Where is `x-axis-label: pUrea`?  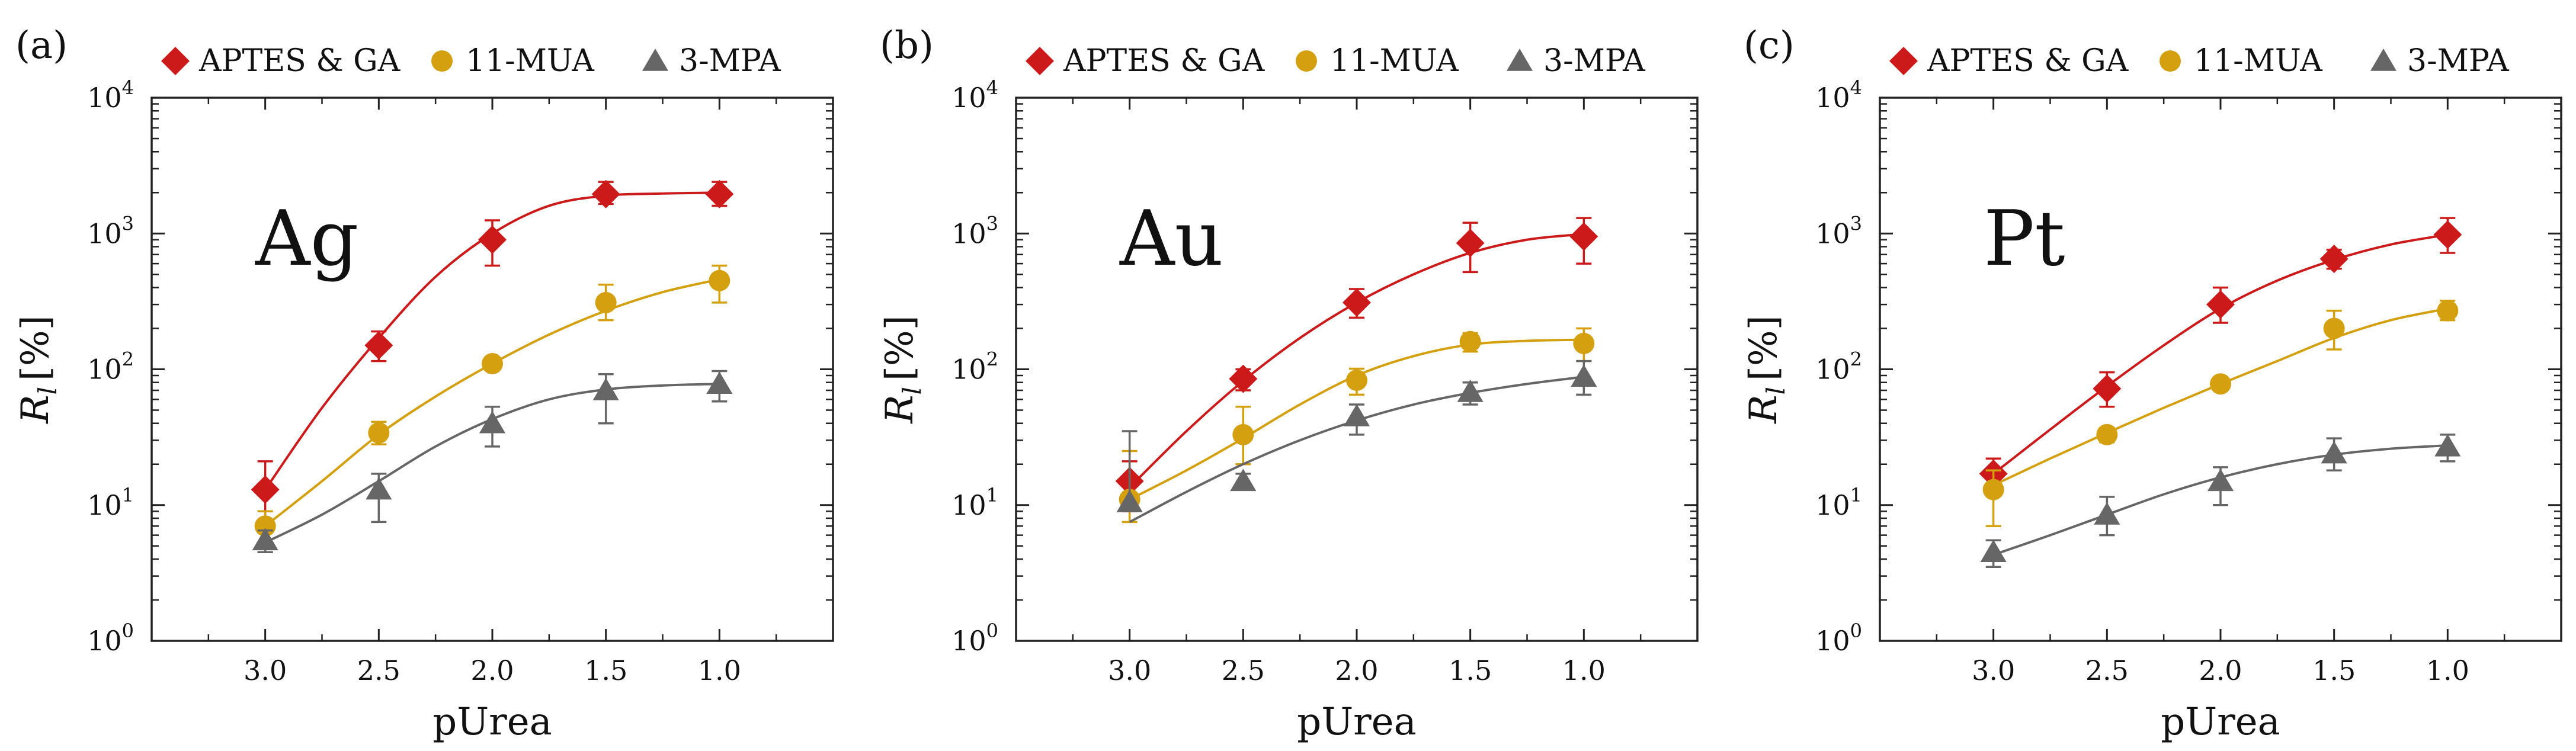
x-axis-label: pUrea is located at coordinates (2220, 722).